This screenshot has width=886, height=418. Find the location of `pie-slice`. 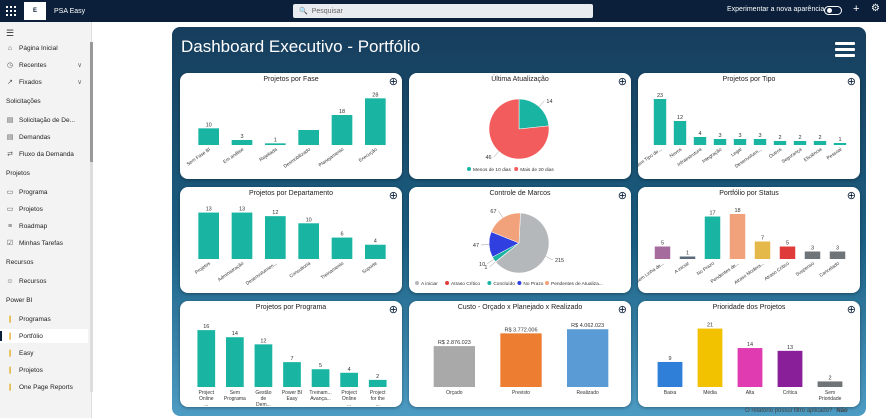

pie-slice is located at coordinates (505, 228).